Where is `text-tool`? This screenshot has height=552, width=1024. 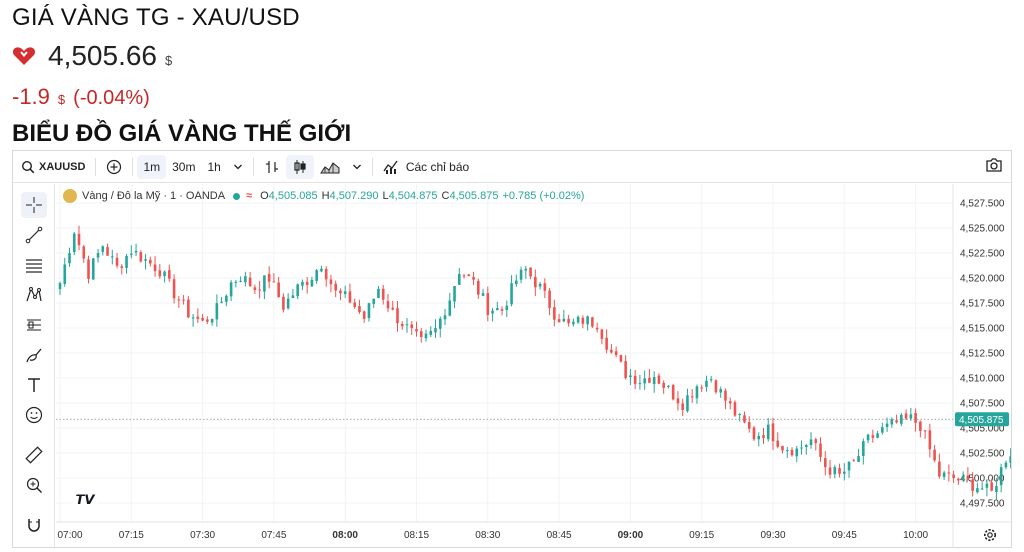
text-tool is located at coordinates (34, 385).